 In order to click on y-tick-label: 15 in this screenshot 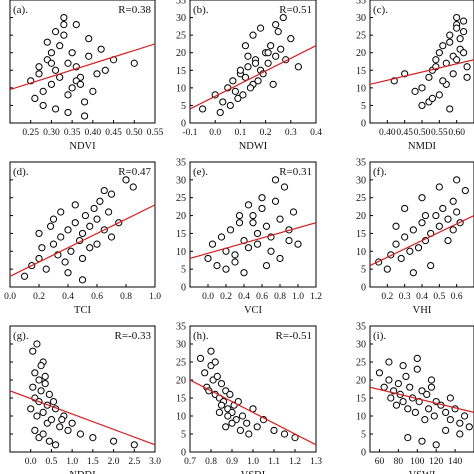, I will do `click(181, 234)`.